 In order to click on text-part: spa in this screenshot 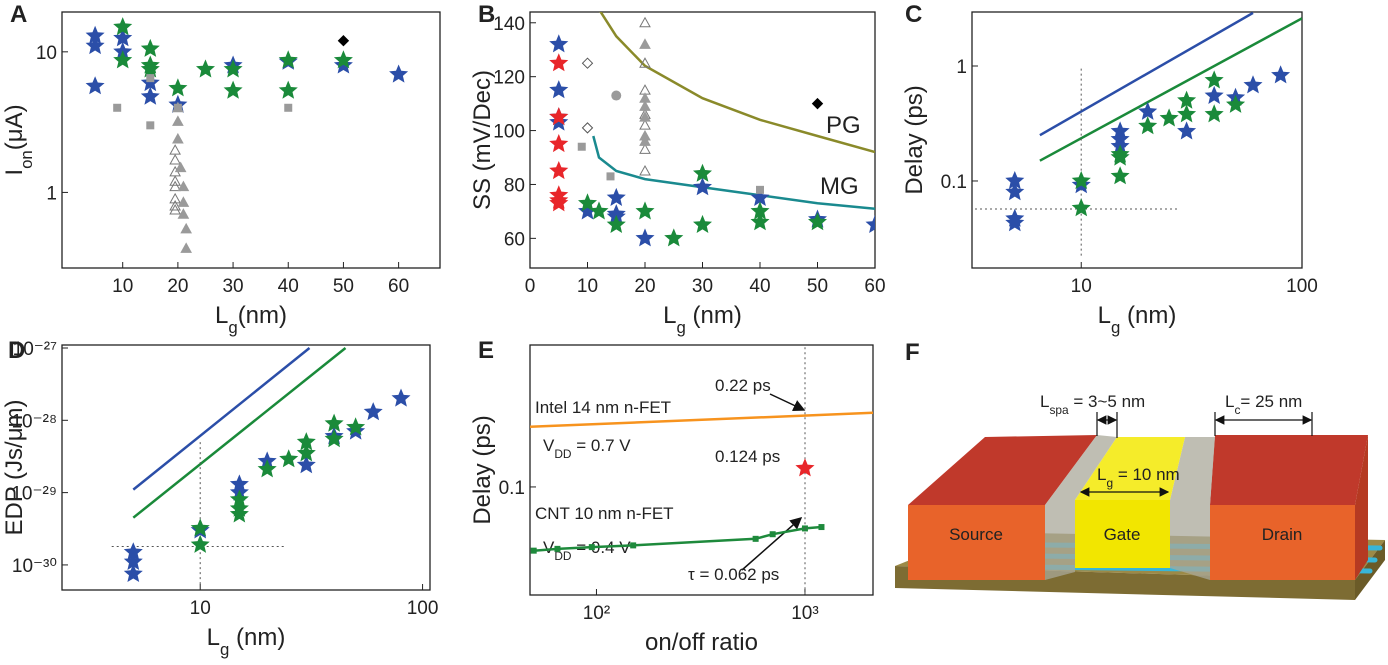, I will do `click(1059, 410)`.